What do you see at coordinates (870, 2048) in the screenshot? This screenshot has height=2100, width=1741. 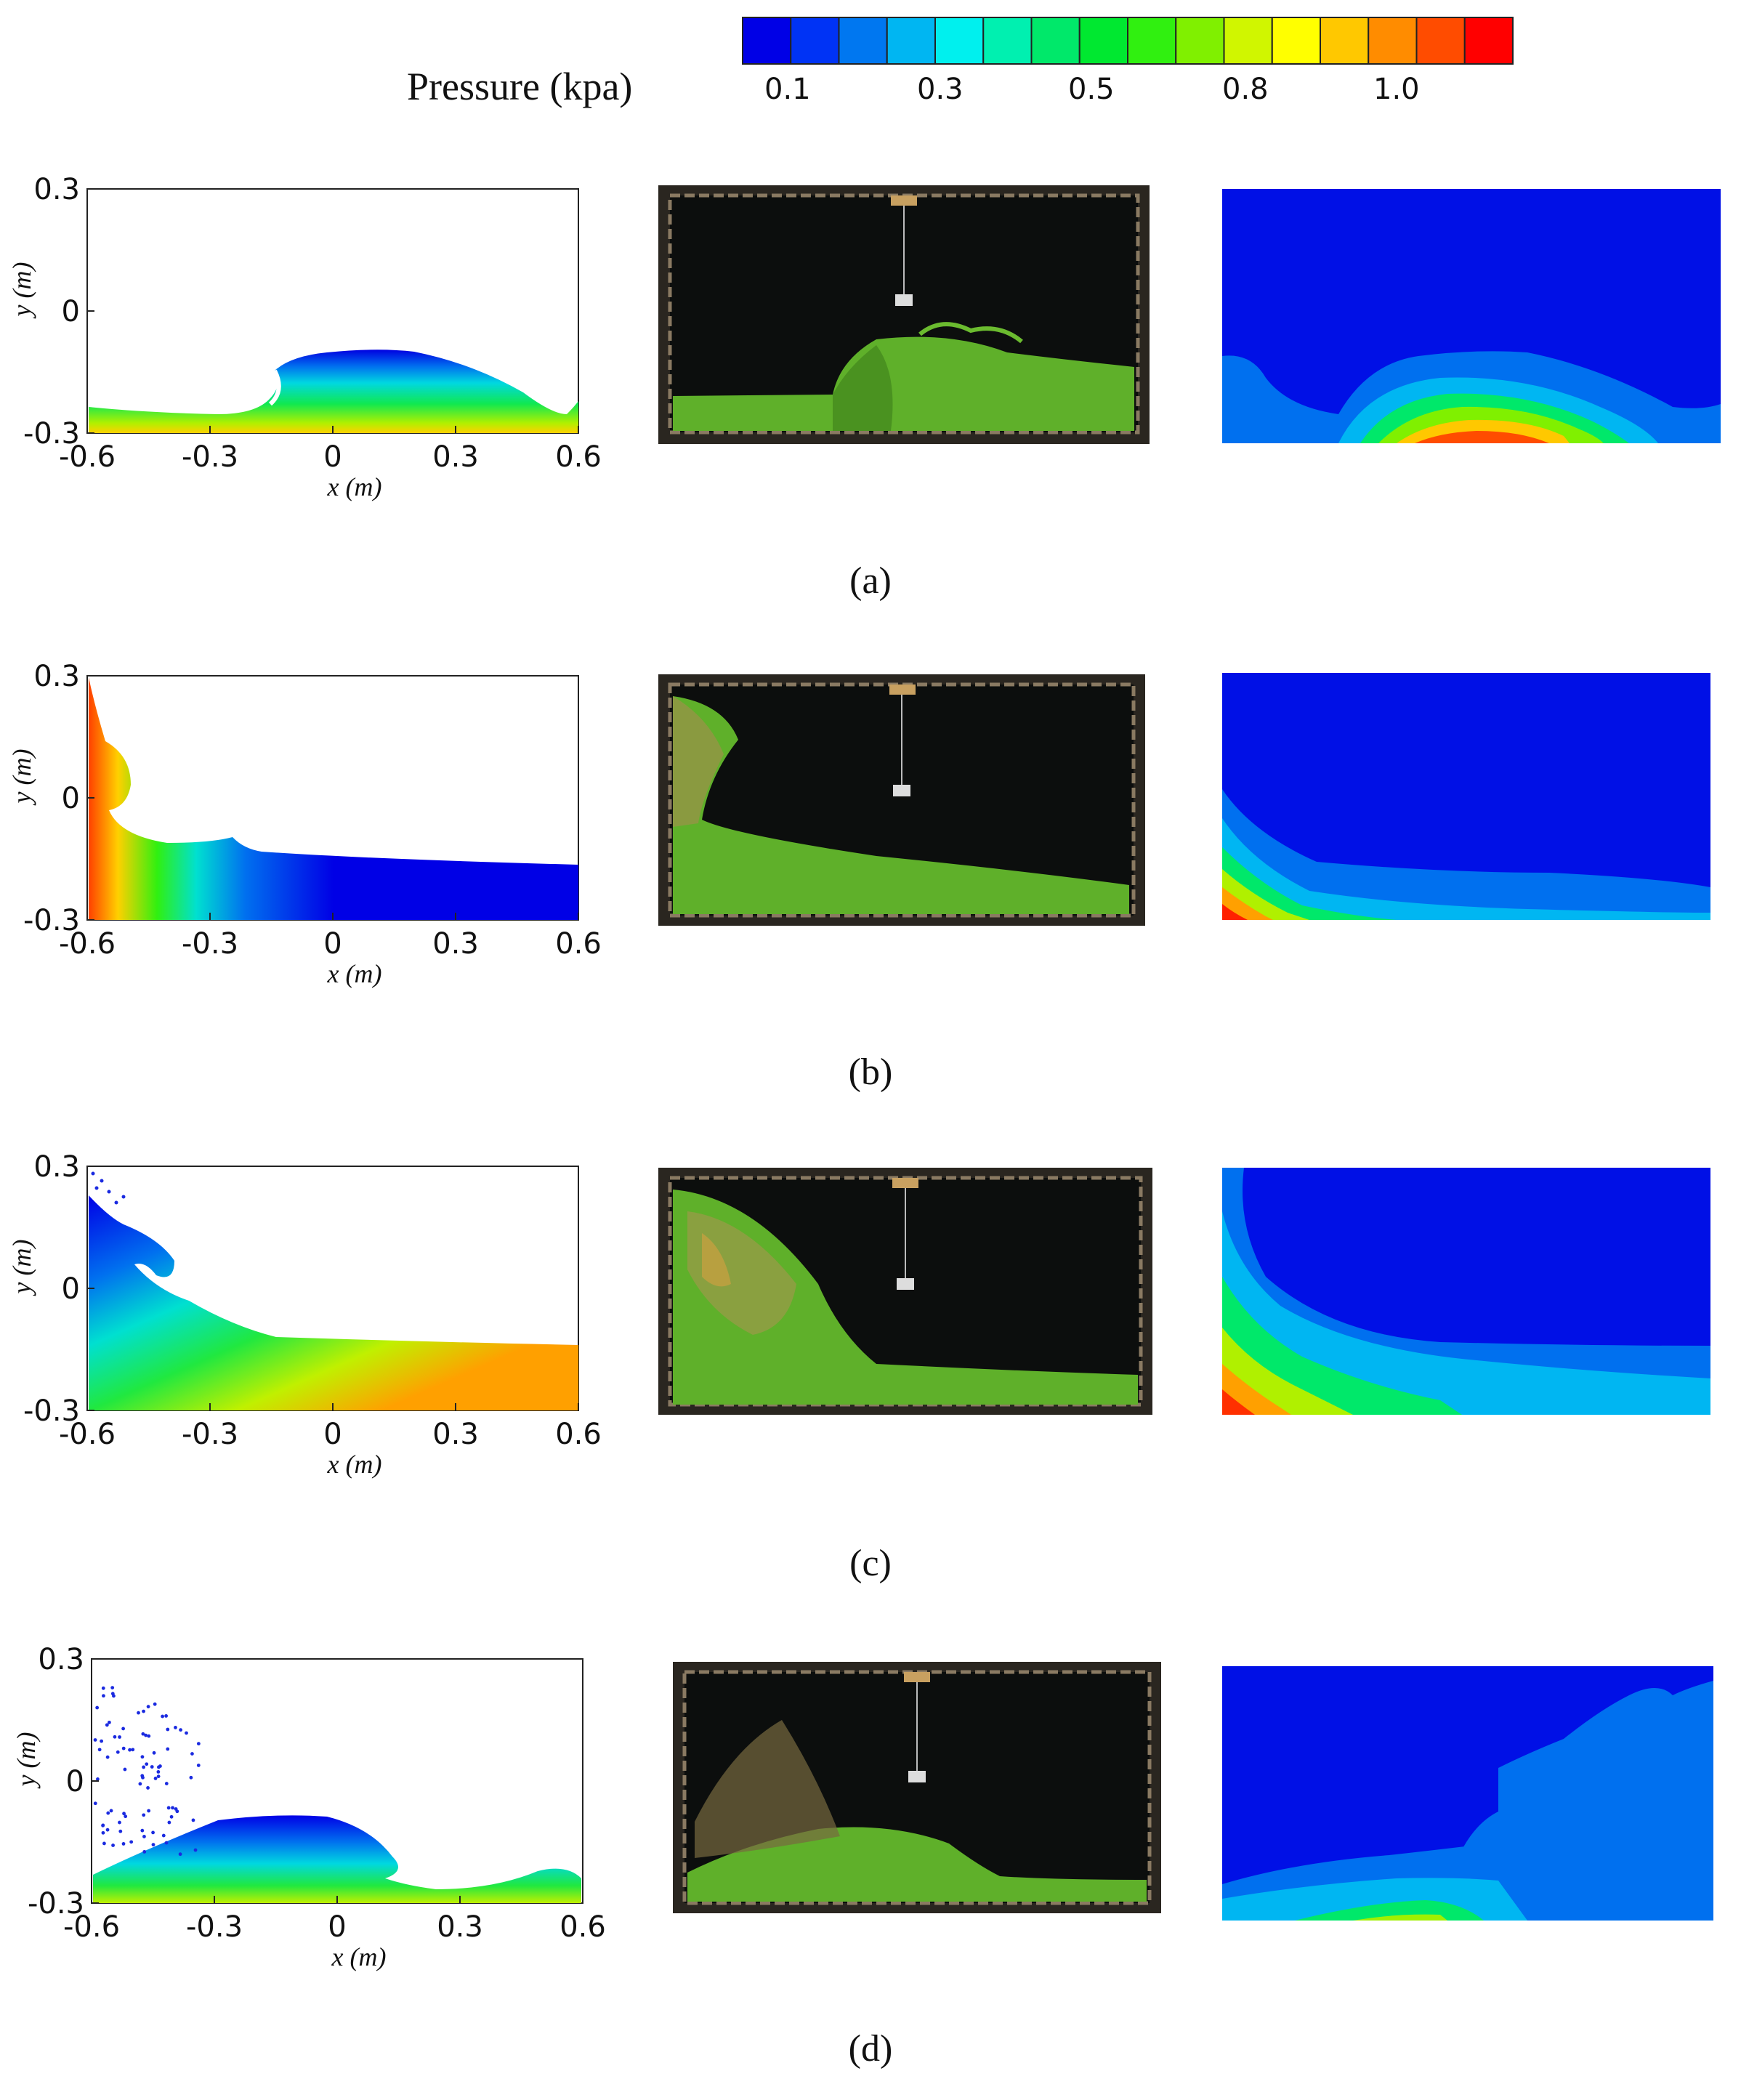 I see `caption-d: (d)` at bounding box center [870, 2048].